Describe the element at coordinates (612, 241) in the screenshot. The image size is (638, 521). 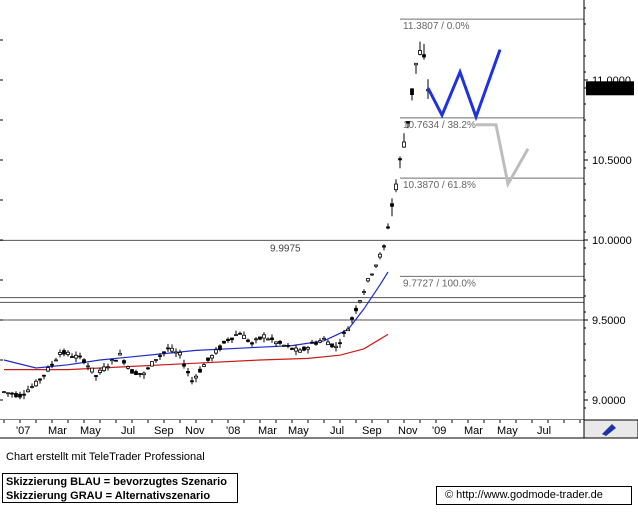
I see `y-tick-label: 10.0000` at that location.